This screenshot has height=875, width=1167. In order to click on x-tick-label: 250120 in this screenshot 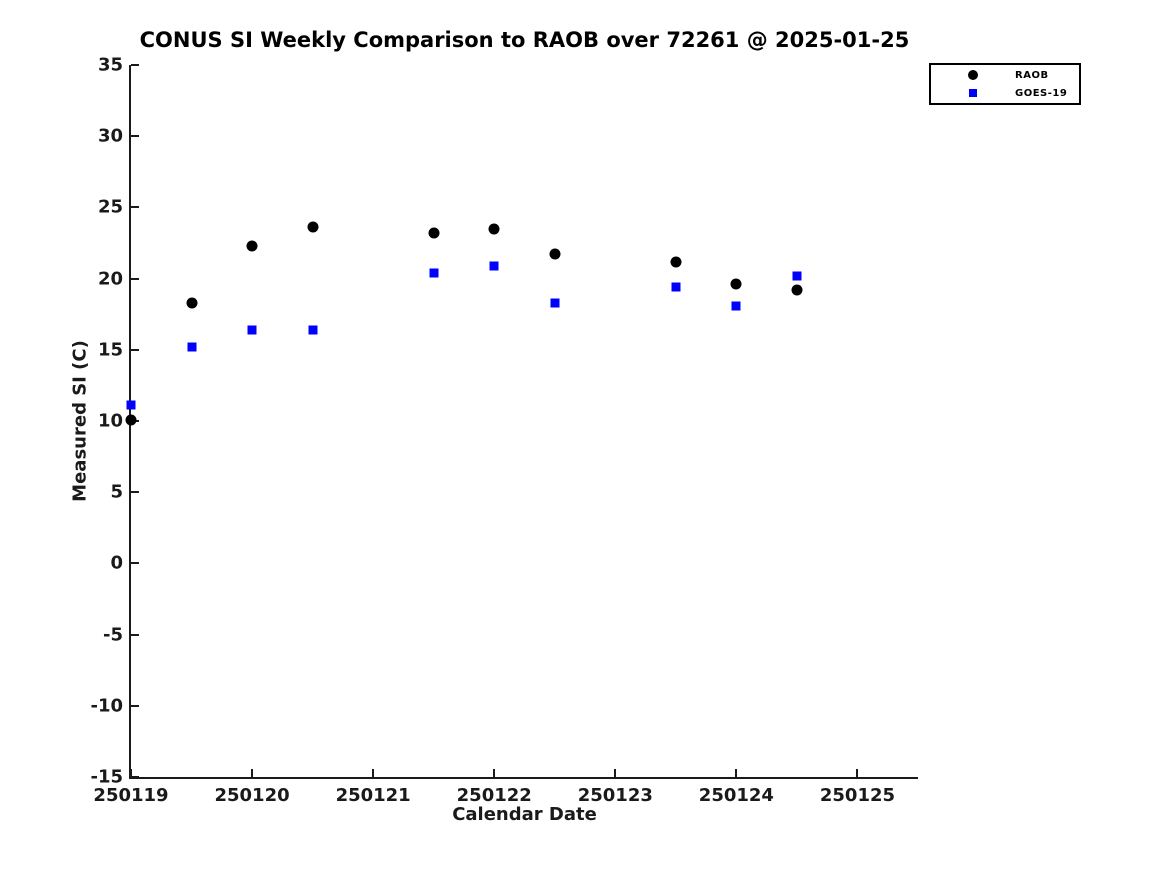, I will do `click(252, 795)`.